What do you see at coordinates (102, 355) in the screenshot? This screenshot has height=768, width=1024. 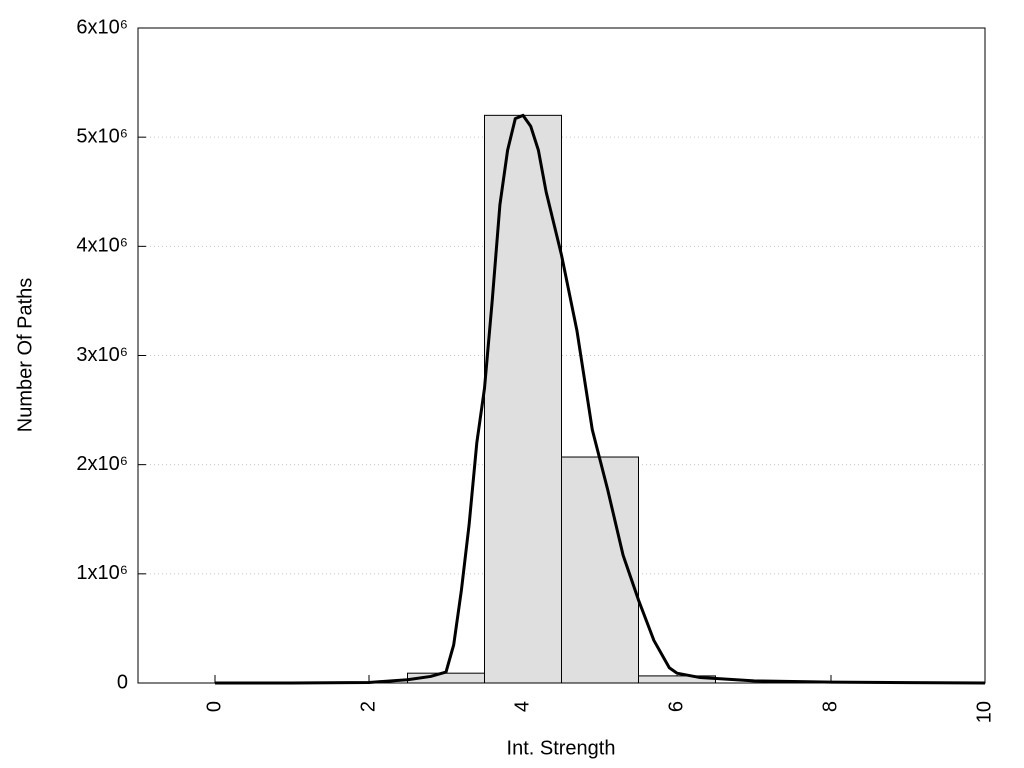 I see `y-tick-label: 3x10⁶` at bounding box center [102, 355].